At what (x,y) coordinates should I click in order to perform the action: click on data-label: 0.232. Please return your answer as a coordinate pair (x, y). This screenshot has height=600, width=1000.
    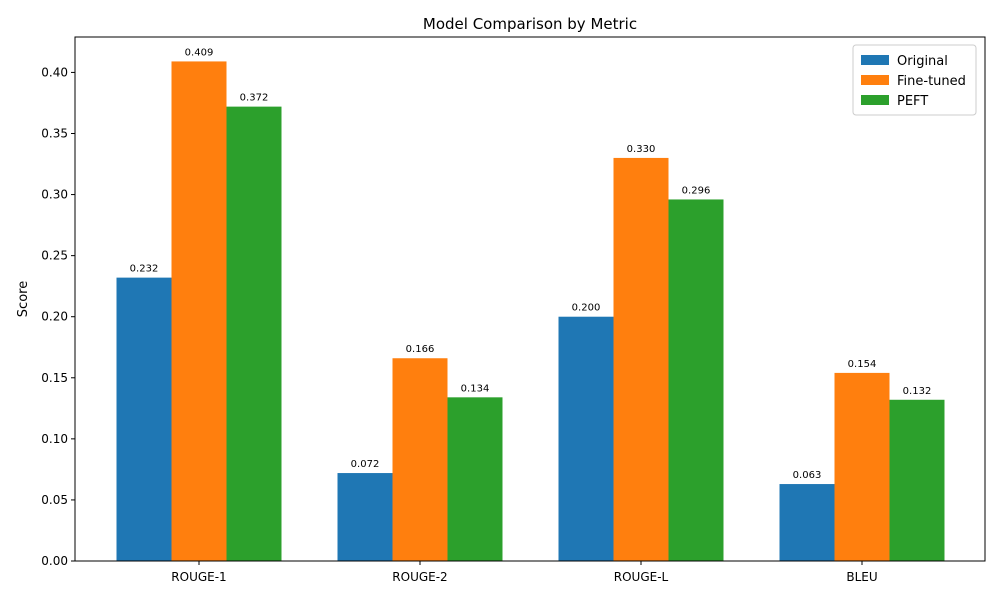
    Looking at the image, I should click on (144, 269).